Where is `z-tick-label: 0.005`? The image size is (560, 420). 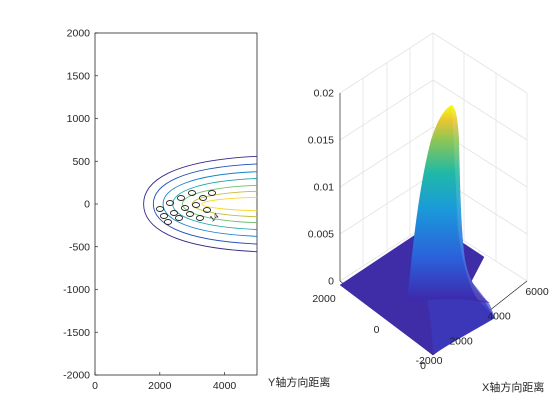
z-tick-label: 0.005 is located at coordinates (321, 235).